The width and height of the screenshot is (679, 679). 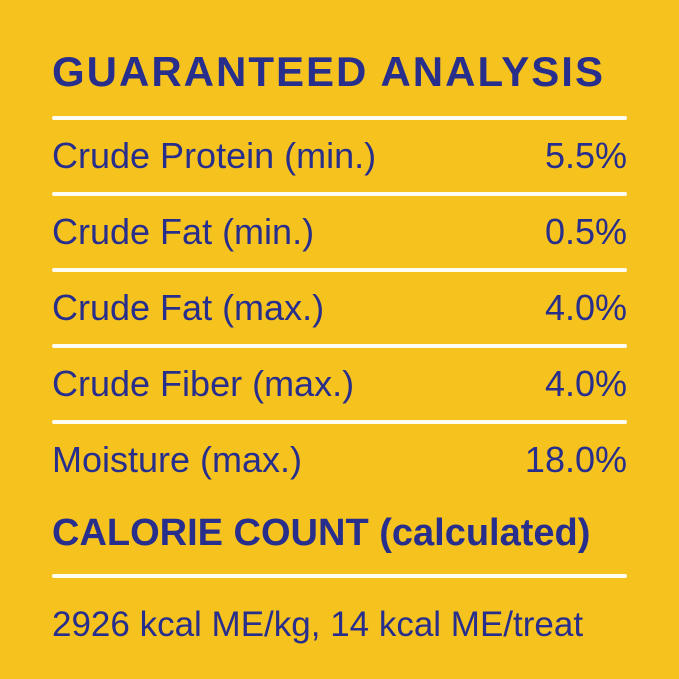 What do you see at coordinates (585, 155) in the screenshot?
I see `nutrient-value: 5.5%` at bounding box center [585, 155].